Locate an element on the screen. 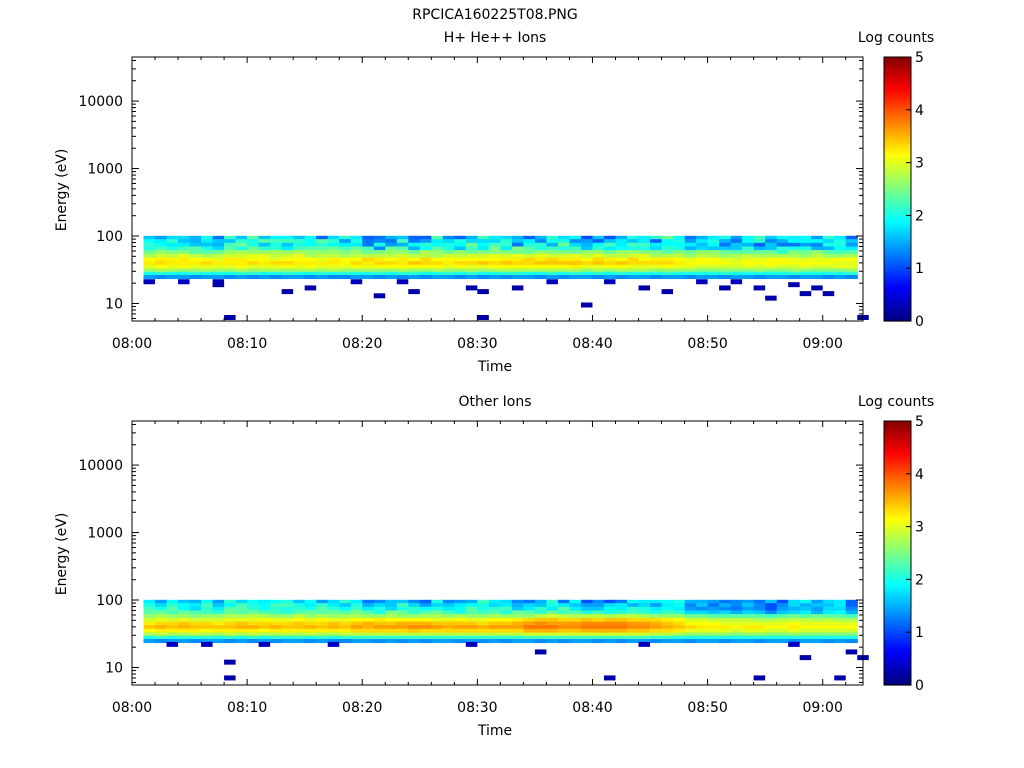 The width and height of the screenshot is (1024, 768). y-axis-label: Energy (eV) is located at coordinates (62, 190).